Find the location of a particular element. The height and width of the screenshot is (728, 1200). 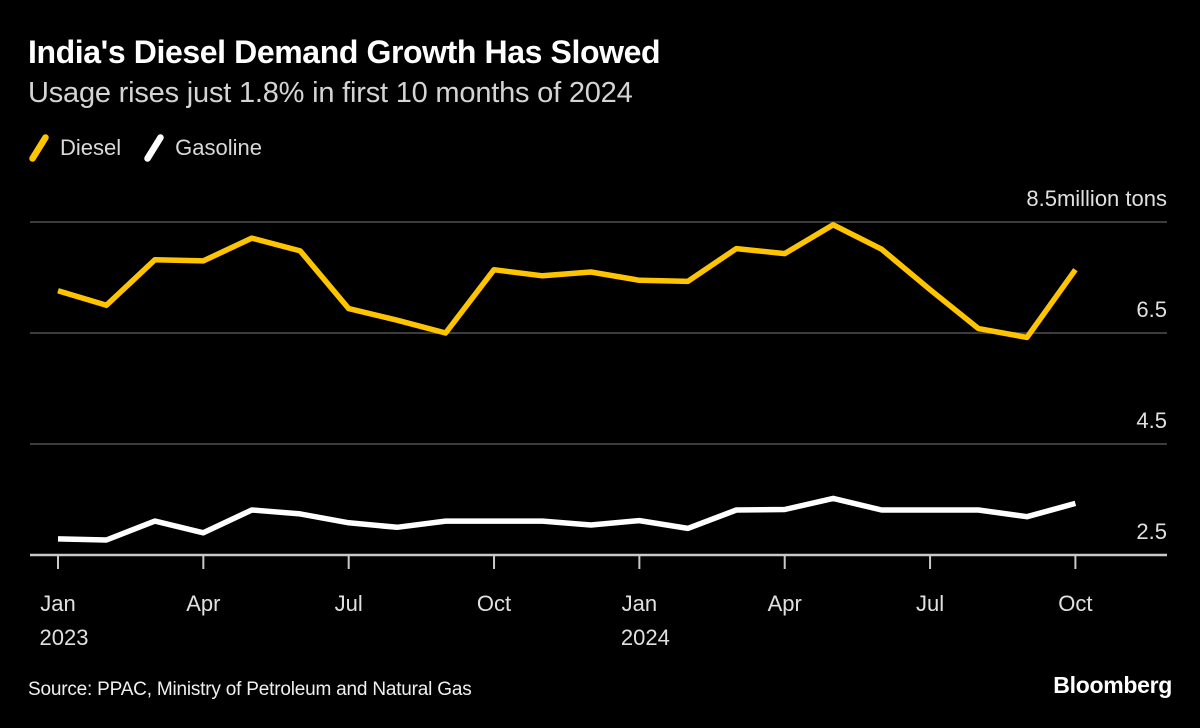

gasoline-slash-icon is located at coordinates (154, 148).